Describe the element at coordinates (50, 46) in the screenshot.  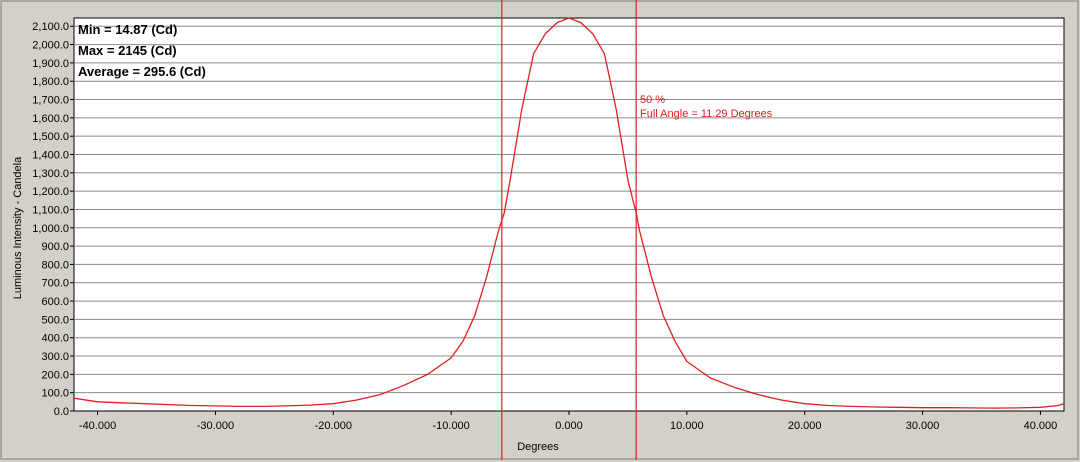
I see `y-tick-label: 2,000.0` at that location.